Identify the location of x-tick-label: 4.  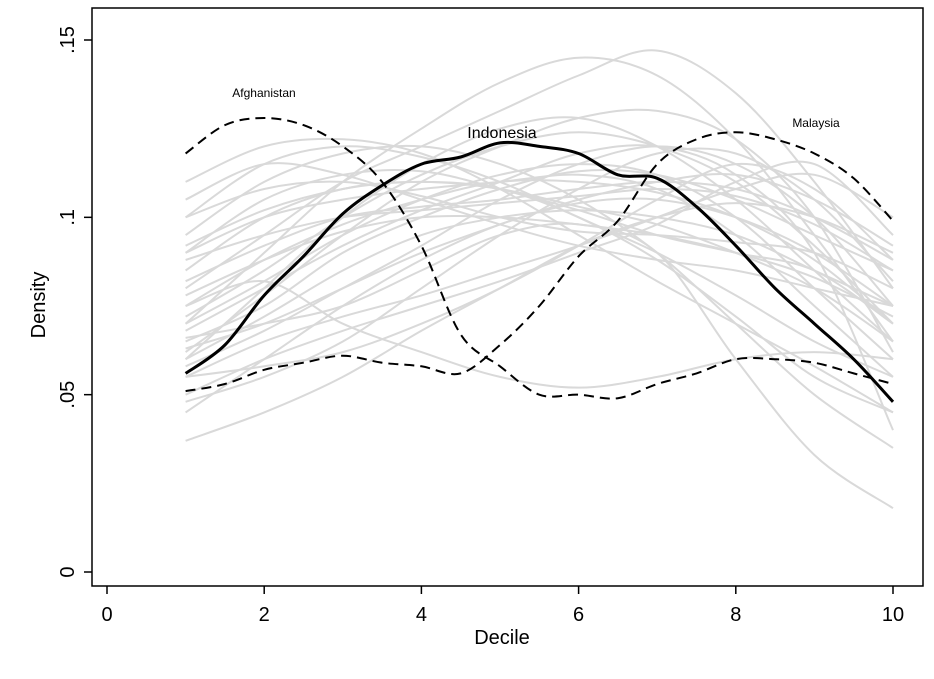
(421, 615).